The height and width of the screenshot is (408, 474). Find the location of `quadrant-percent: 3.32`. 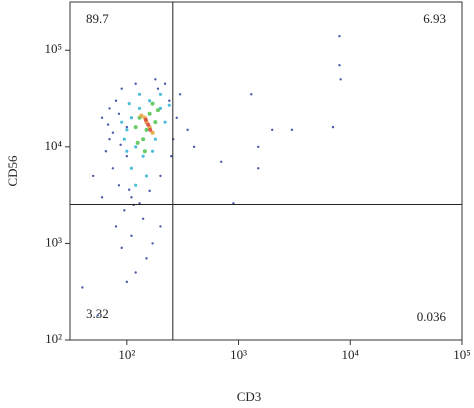

quadrant-percent: 3.32 is located at coordinates (97, 313).